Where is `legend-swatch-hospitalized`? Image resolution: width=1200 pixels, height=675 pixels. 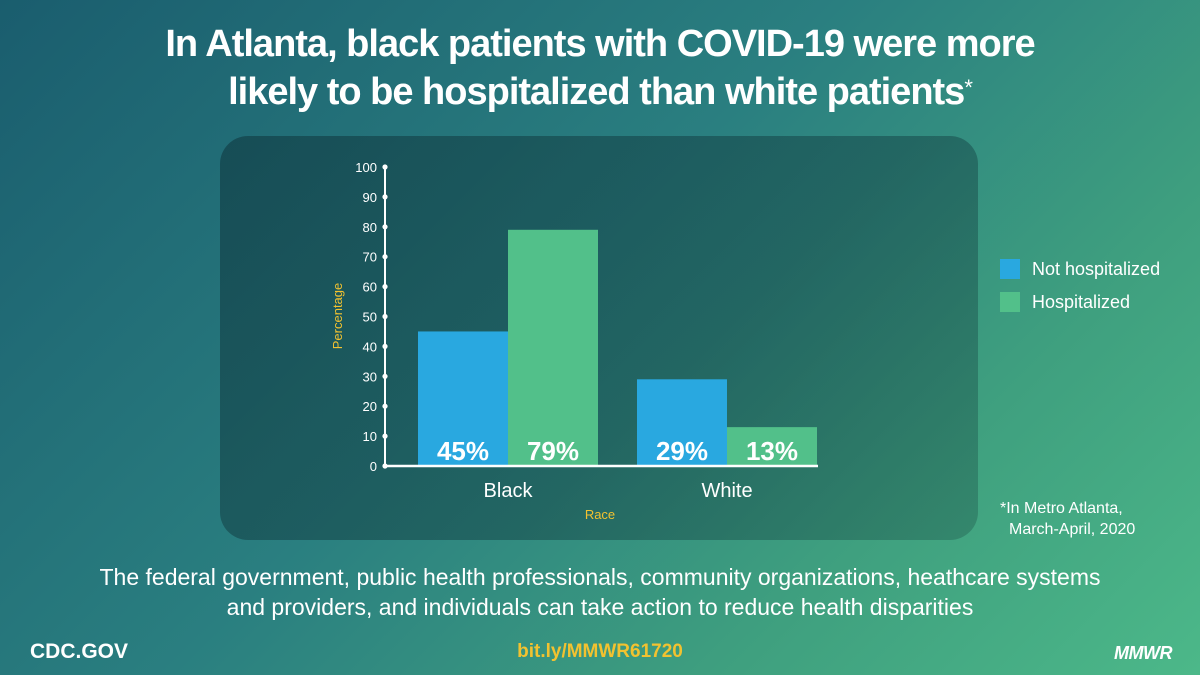
legend-swatch-hospitalized is located at coordinates (1010, 302).